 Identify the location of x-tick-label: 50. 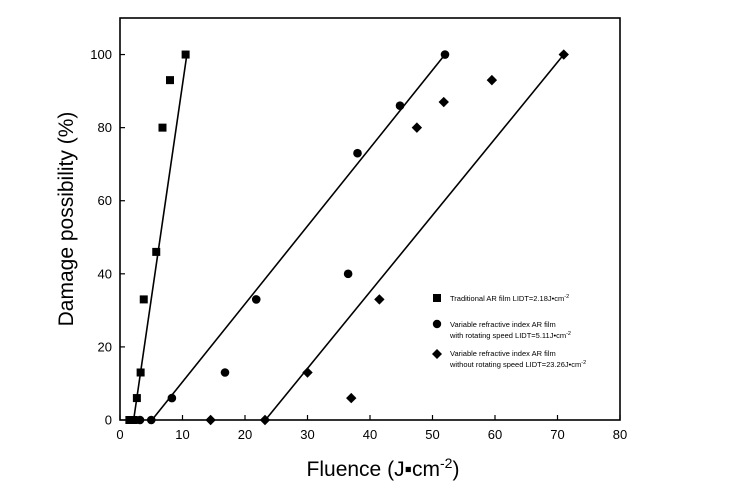
(432, 434).